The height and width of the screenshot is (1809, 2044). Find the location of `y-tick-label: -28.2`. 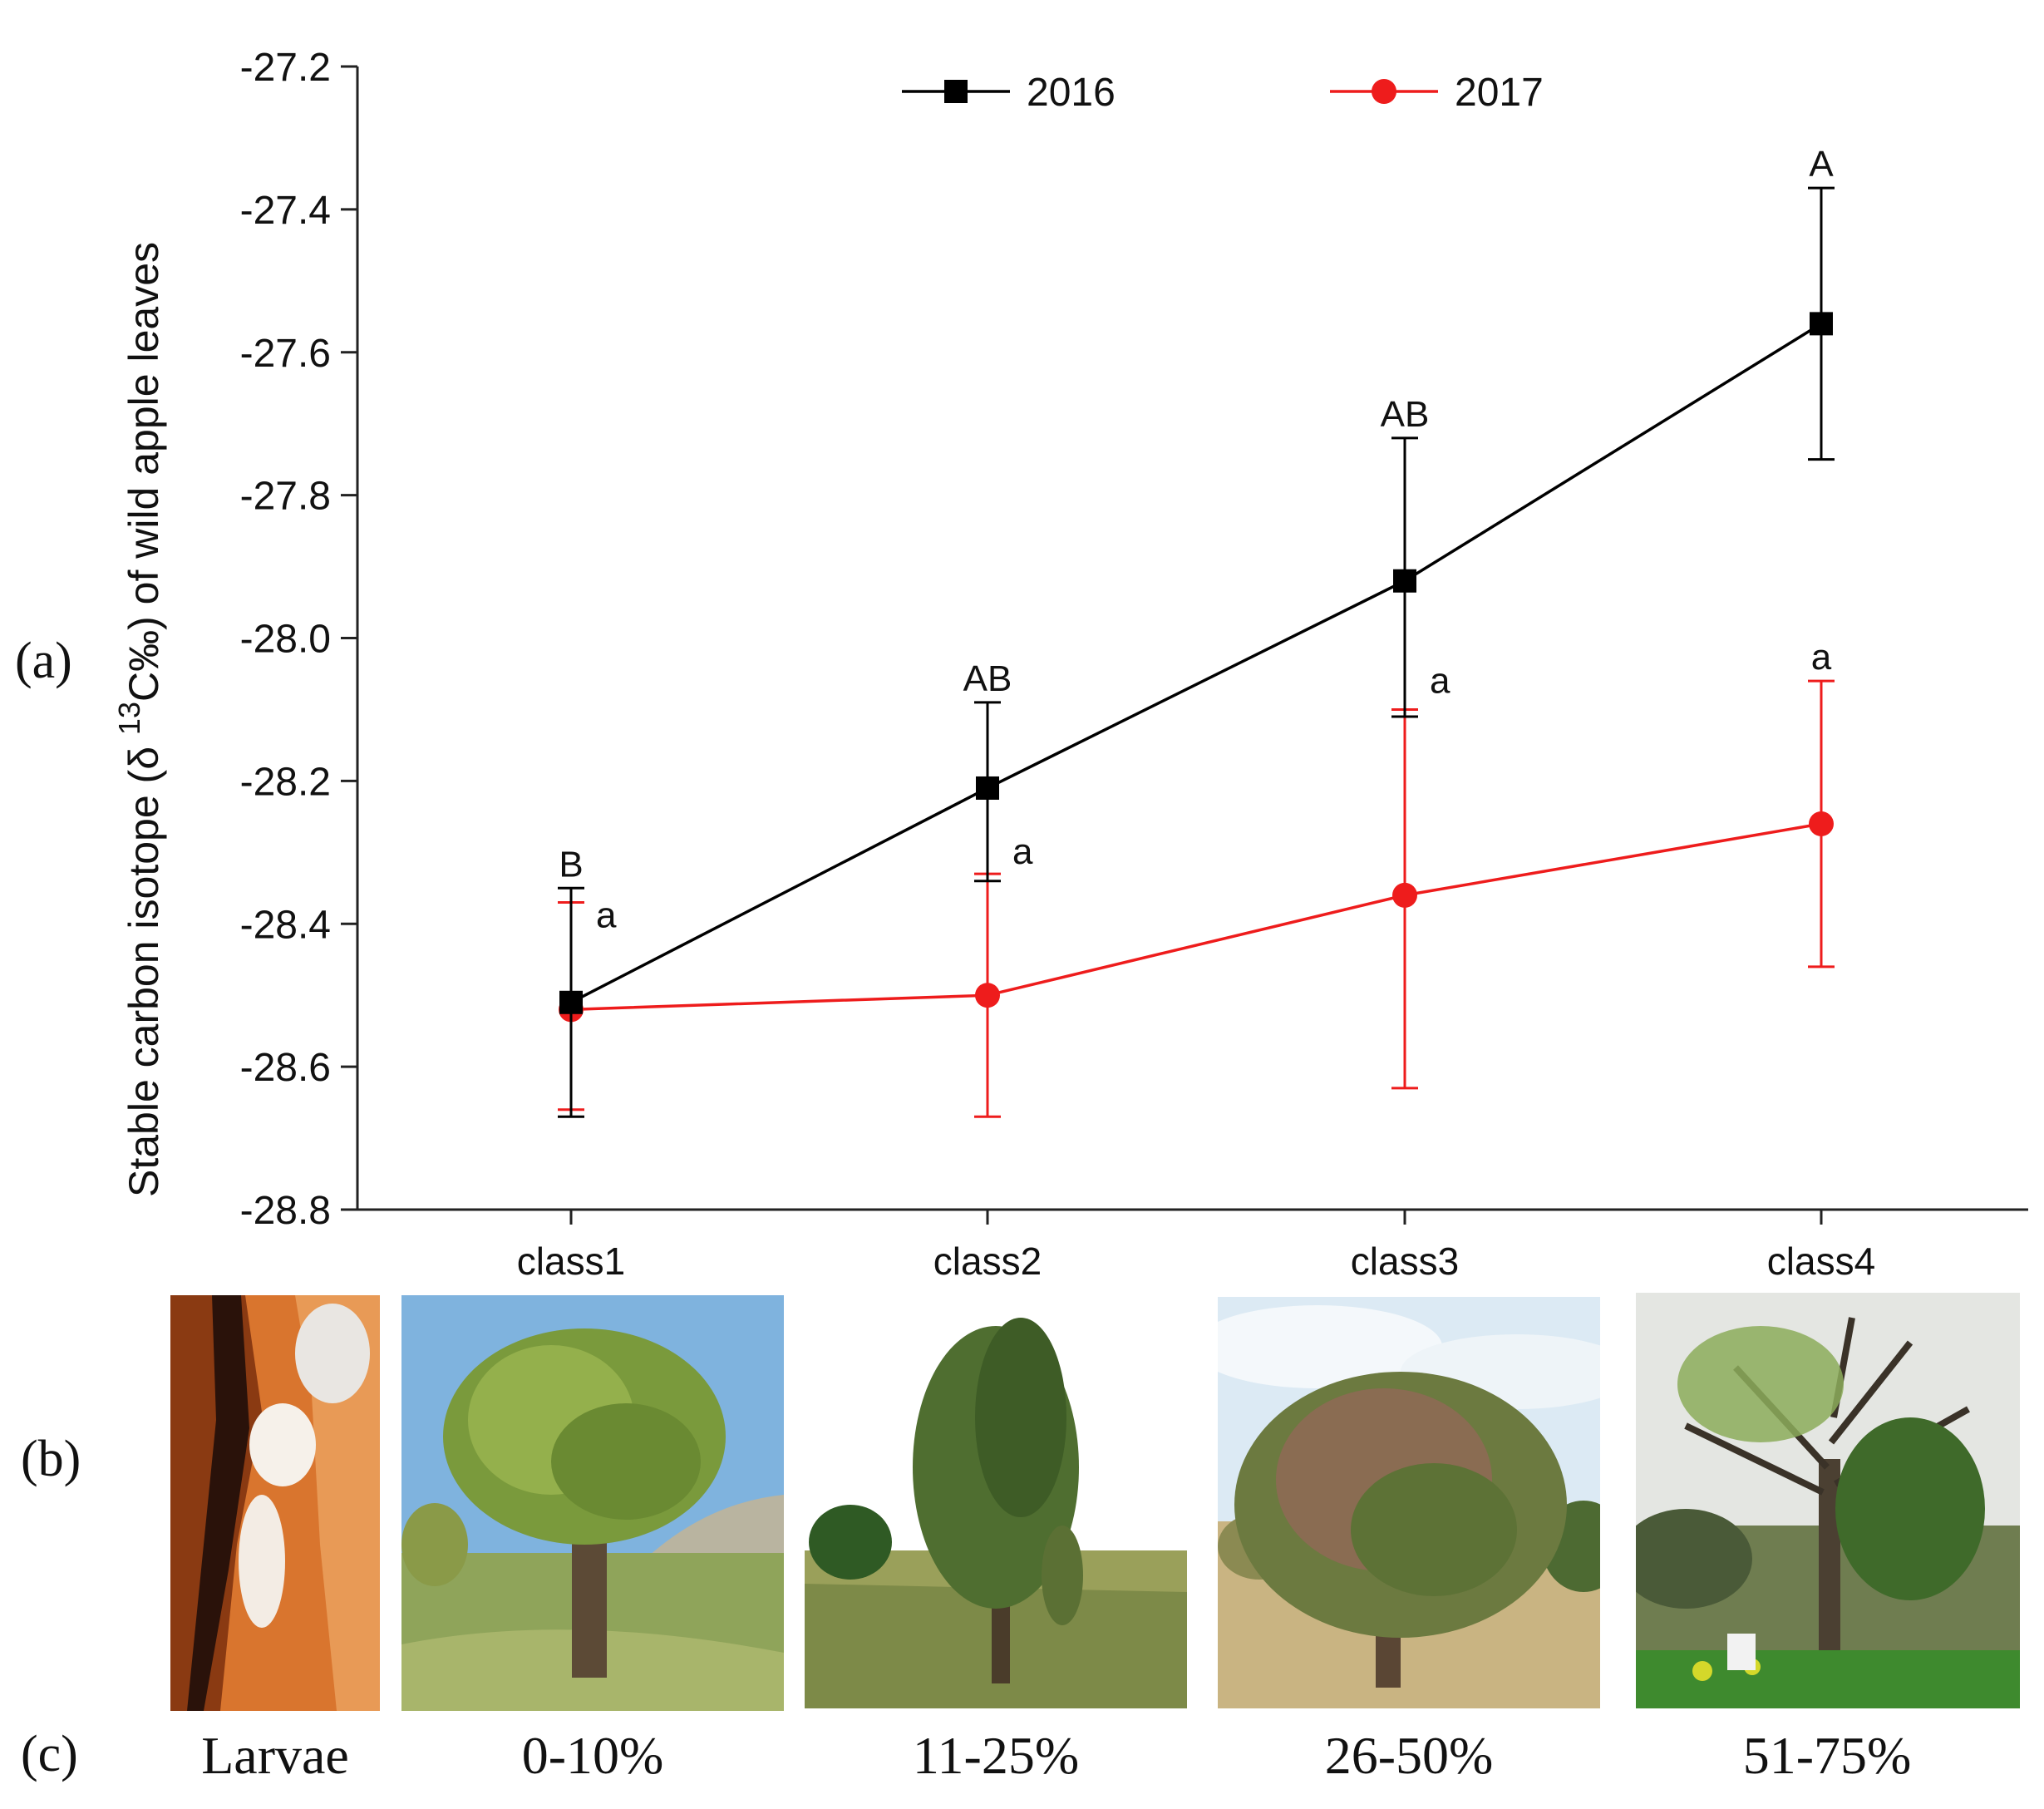

y-tick-label: -28.2 is located at coordinates (285, 782).